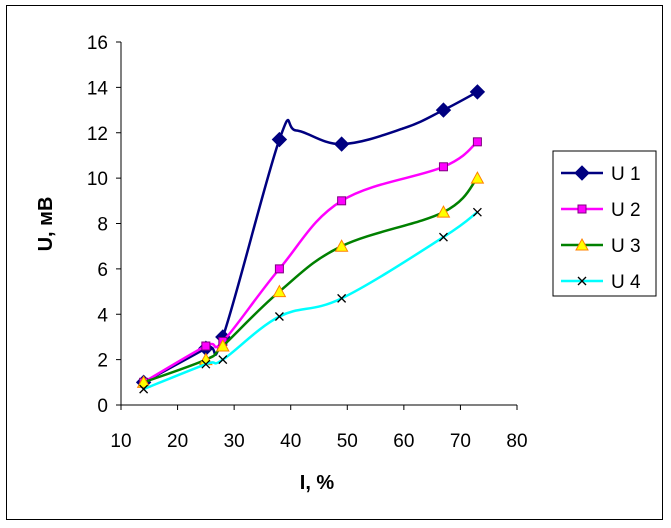 This screenshot has height=528, width=671. What do you see at coordinates (460, 441) in the screenshot?
I see `x-tick-label: 70` at bounding box center [460, 441].